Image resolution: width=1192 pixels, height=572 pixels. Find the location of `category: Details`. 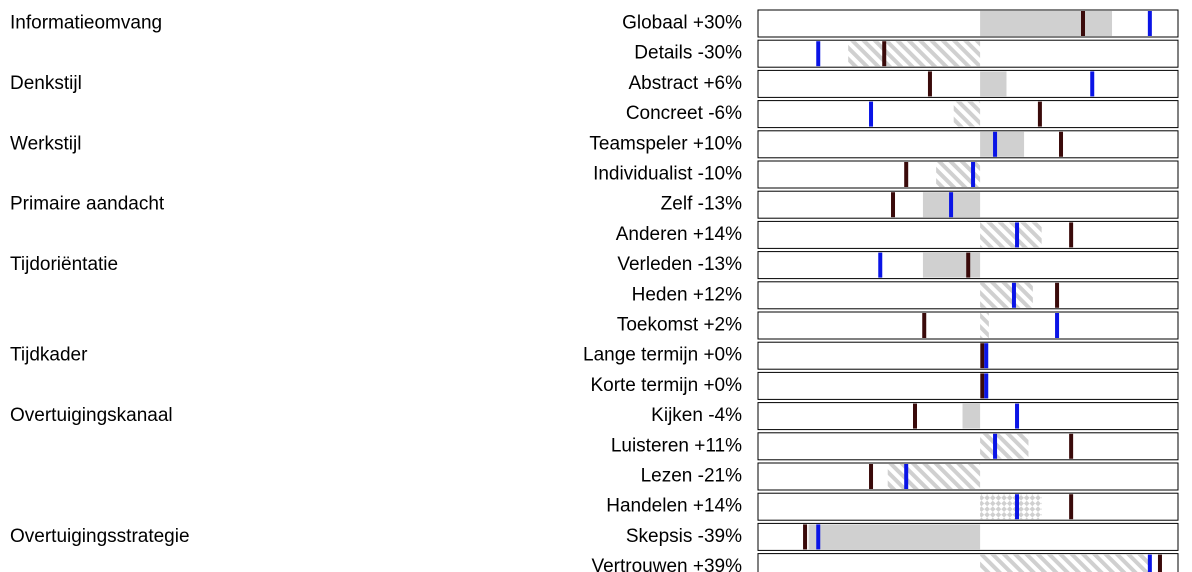

category: Details is located at coordinates (663, 53).